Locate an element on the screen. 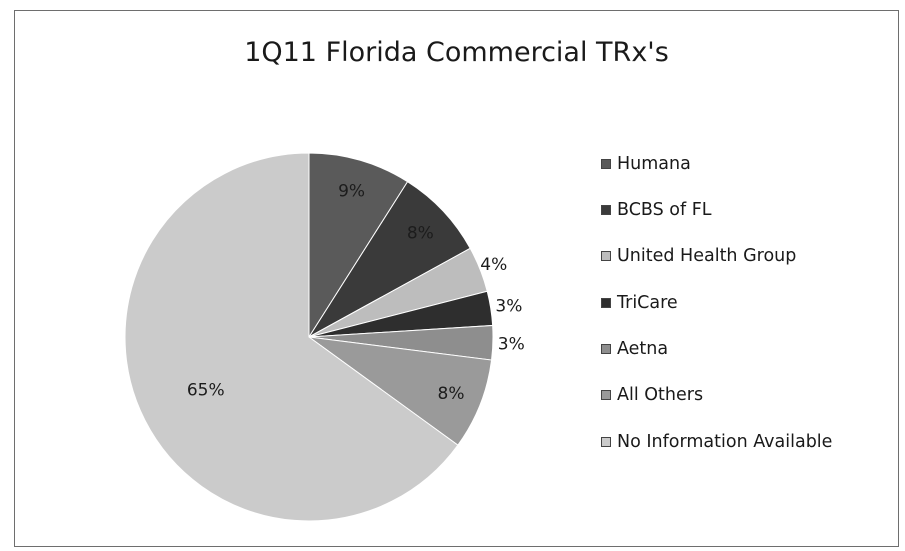 The image size is (905, 551). legend-item: Aetna is located at coordinates (716, 349).